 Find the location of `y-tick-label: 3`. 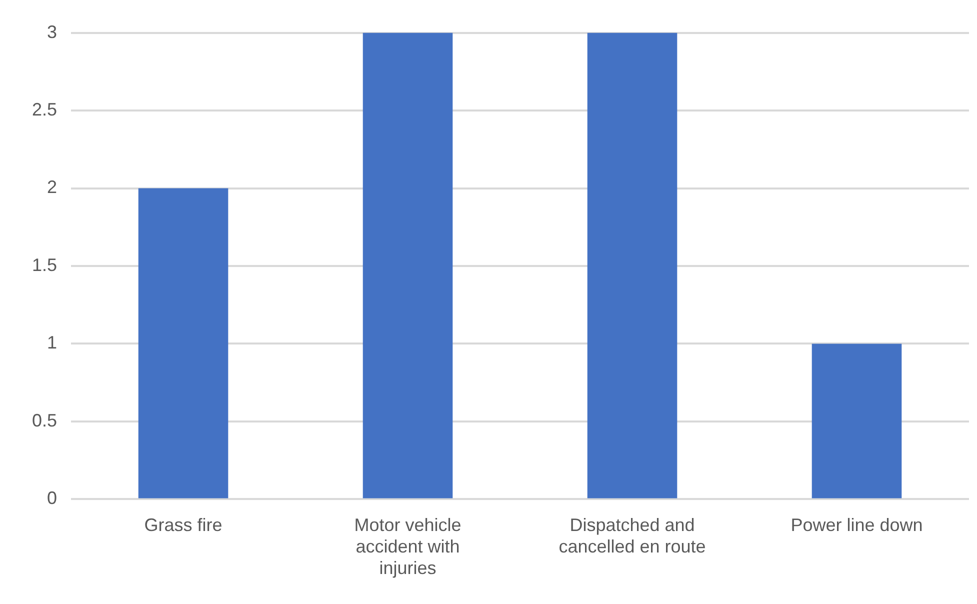

y-tick-label: 3 is located at coordinates (52, 32).